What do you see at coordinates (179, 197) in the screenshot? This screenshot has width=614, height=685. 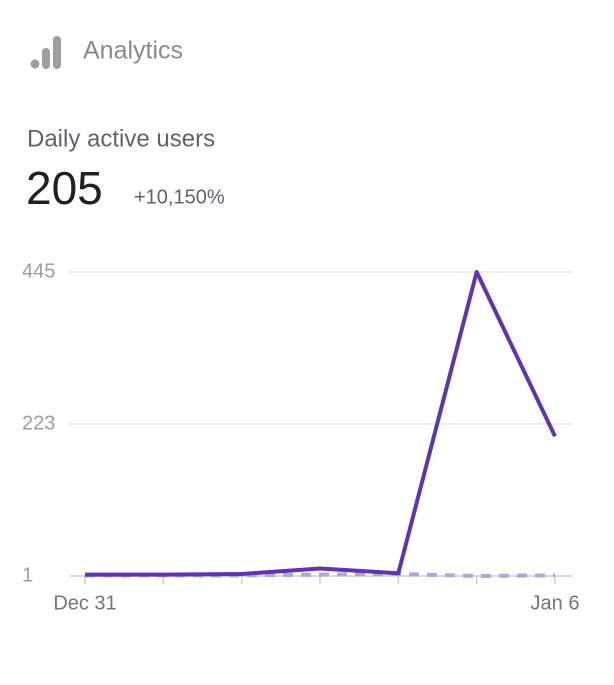 I see `metric-change: +10,150%` at bounding box center [179, 197].